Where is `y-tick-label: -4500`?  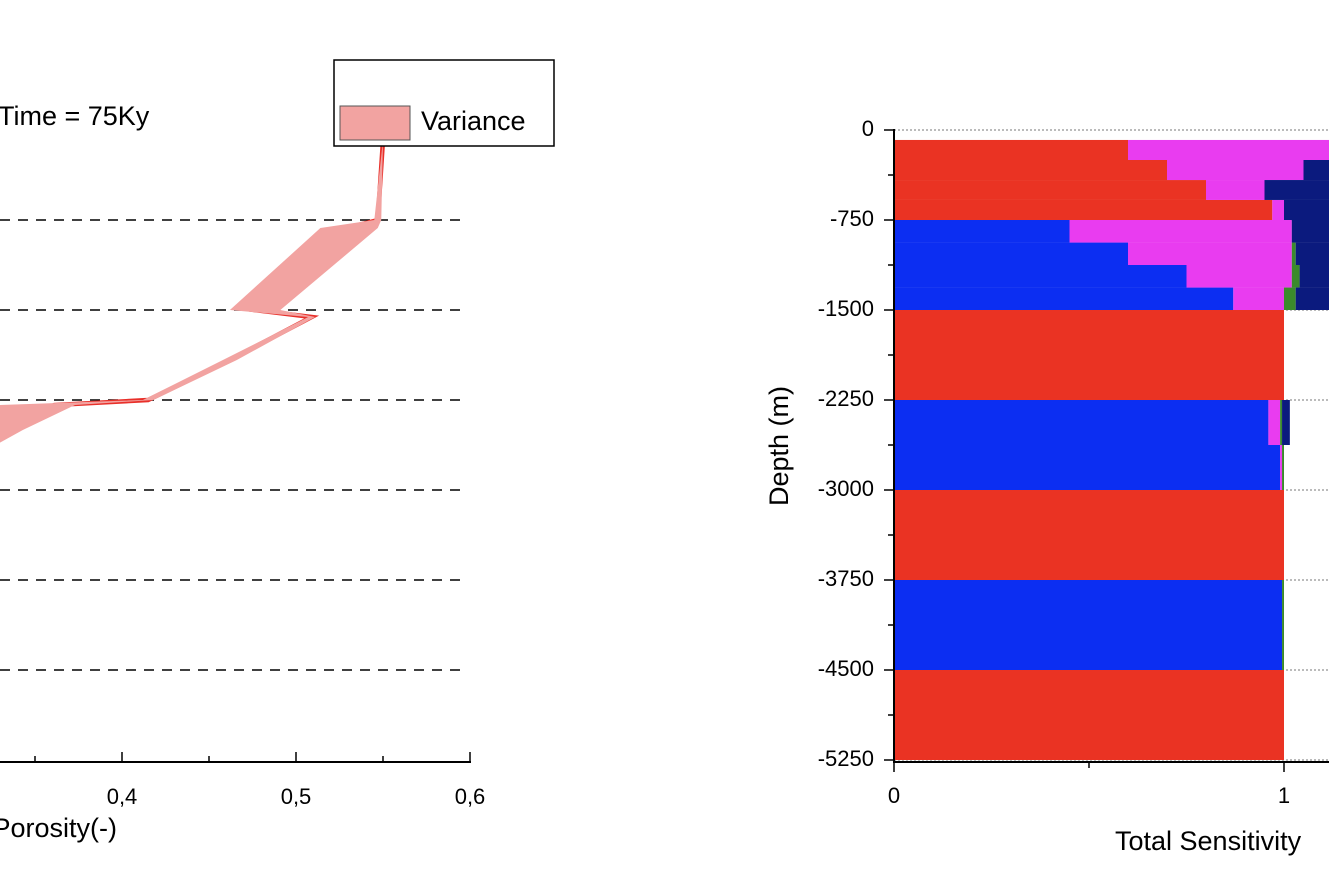
y-tick-label: -4500 is located at coordinates (846, 668).